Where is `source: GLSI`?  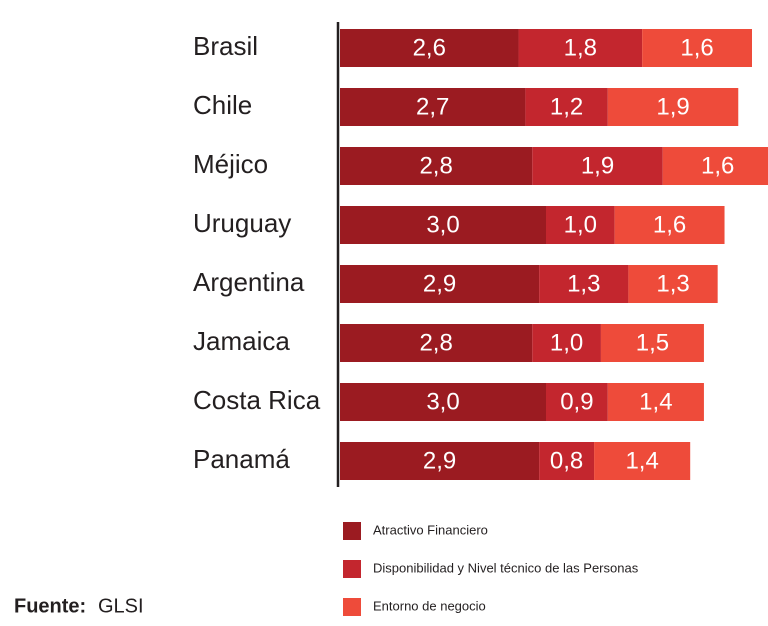 source: GLSI is located at coordinates (121, 606).